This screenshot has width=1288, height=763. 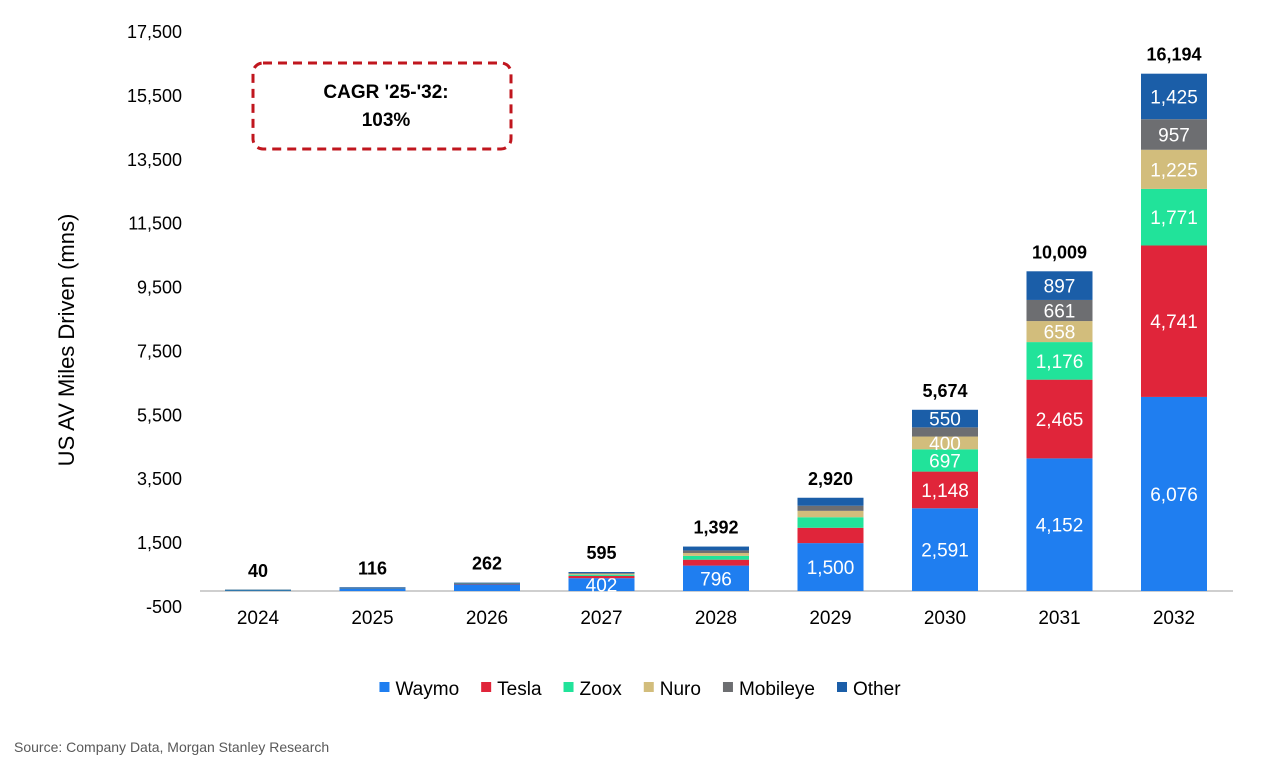 I want to click on segment-value-label: 550, so click(x=945, y=420).